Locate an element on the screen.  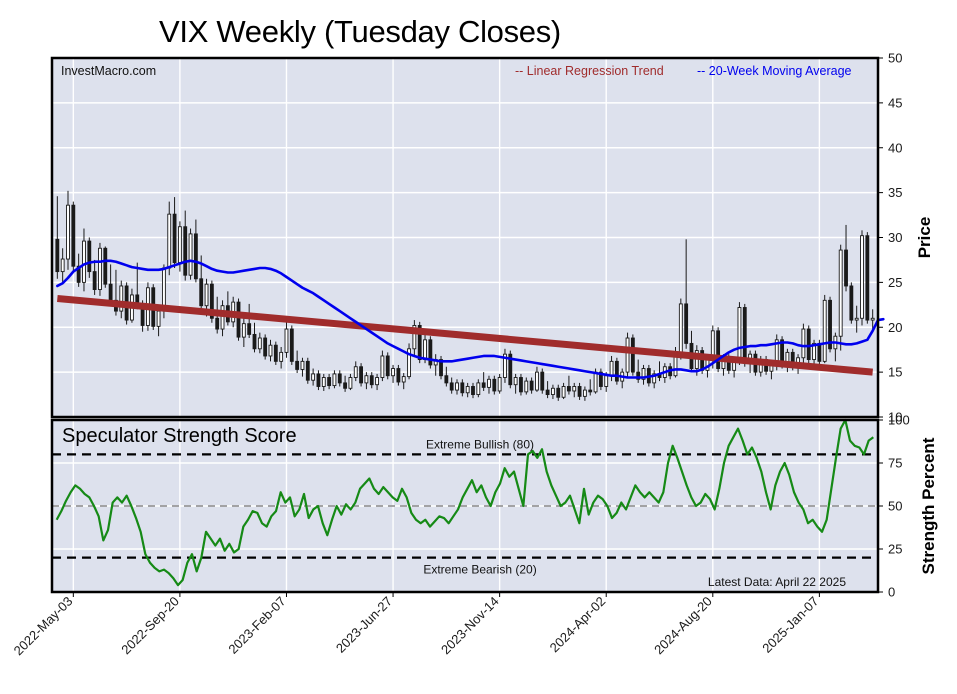
watermark: InvestMacro.com is located at coordinates (108, 71).